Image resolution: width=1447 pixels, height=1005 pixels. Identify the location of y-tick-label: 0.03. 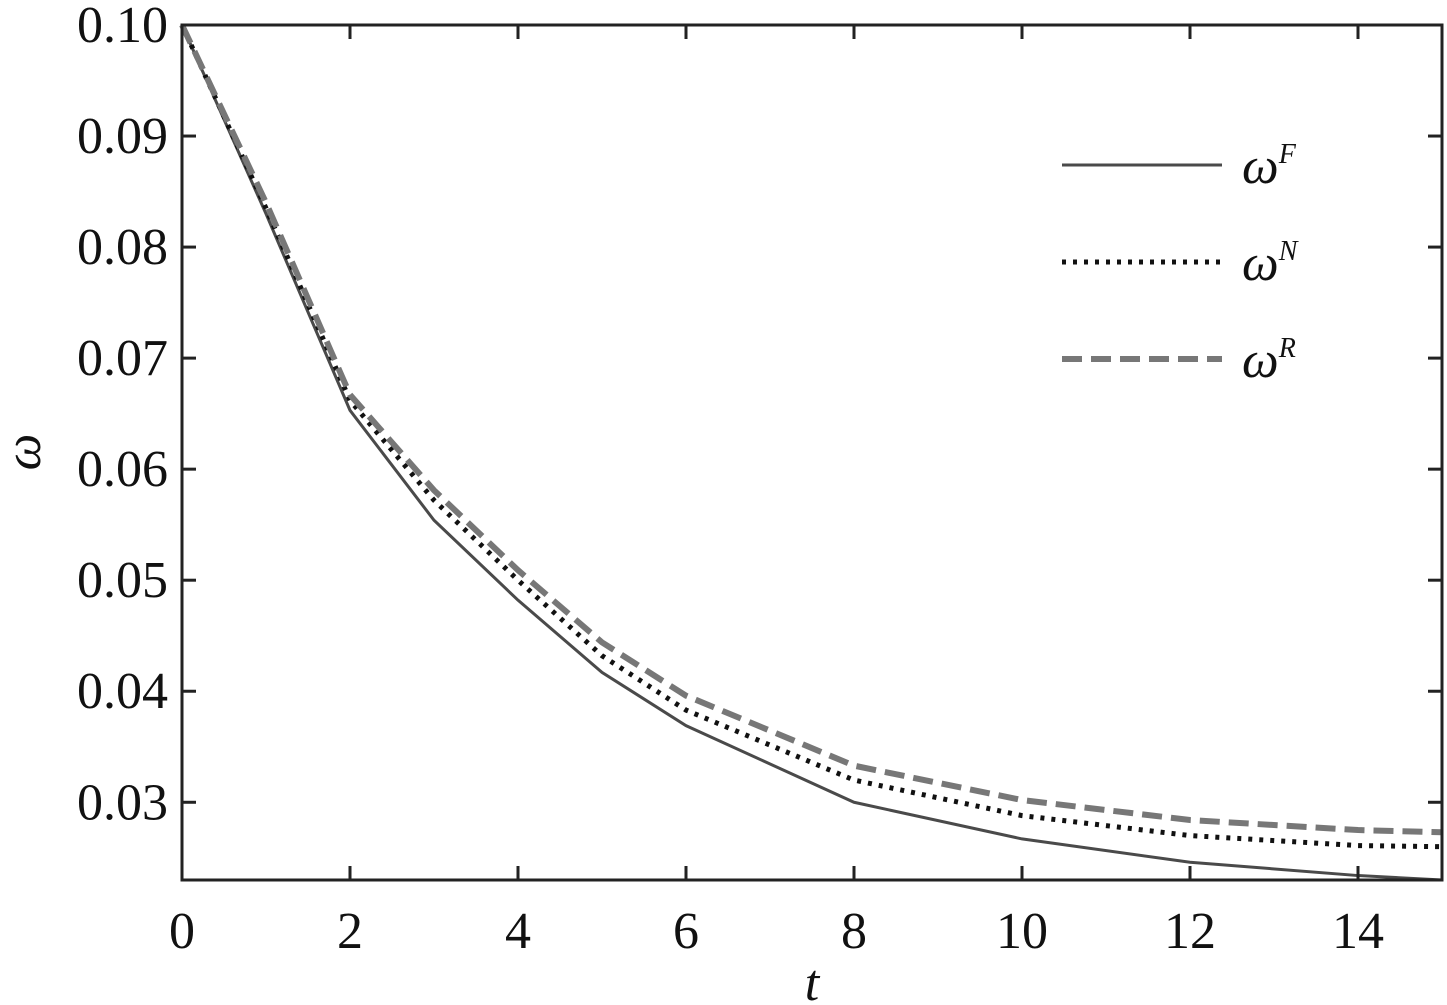
(122, 802).